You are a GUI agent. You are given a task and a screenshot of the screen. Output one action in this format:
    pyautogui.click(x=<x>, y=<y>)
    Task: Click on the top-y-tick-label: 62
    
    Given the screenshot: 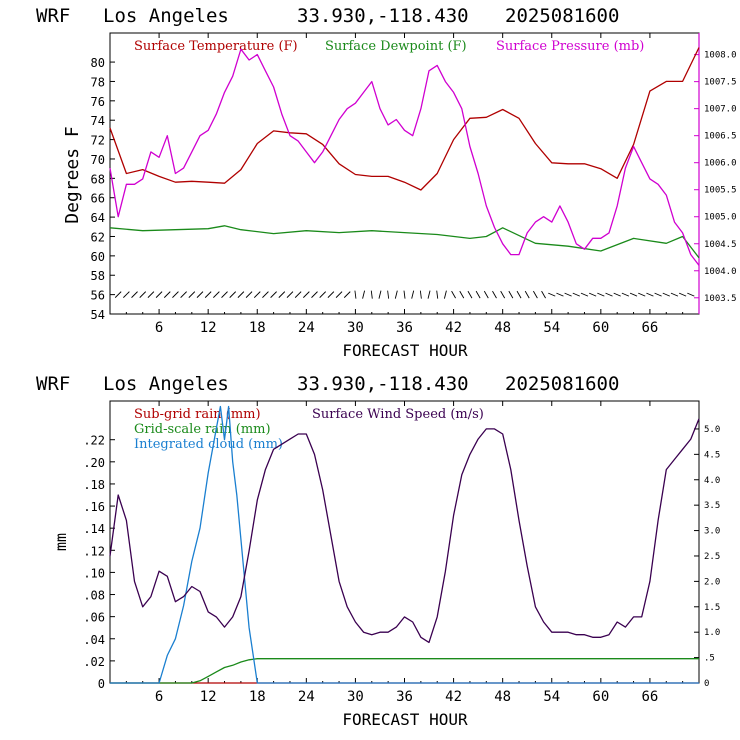 What is the action you would take?
    pyautogui.click(x=98, y=237)
    